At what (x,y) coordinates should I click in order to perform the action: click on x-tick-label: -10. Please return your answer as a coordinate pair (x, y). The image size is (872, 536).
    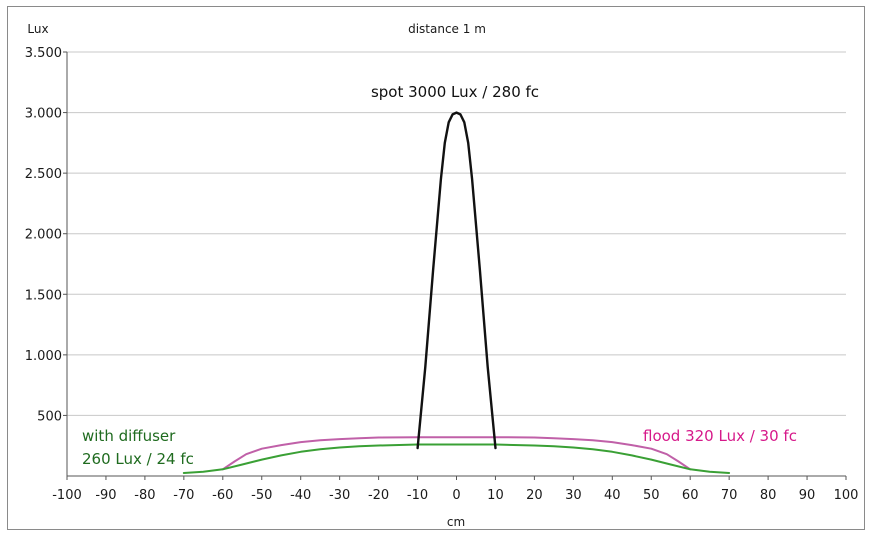
    Looking at the image, I should click on (417, 495).